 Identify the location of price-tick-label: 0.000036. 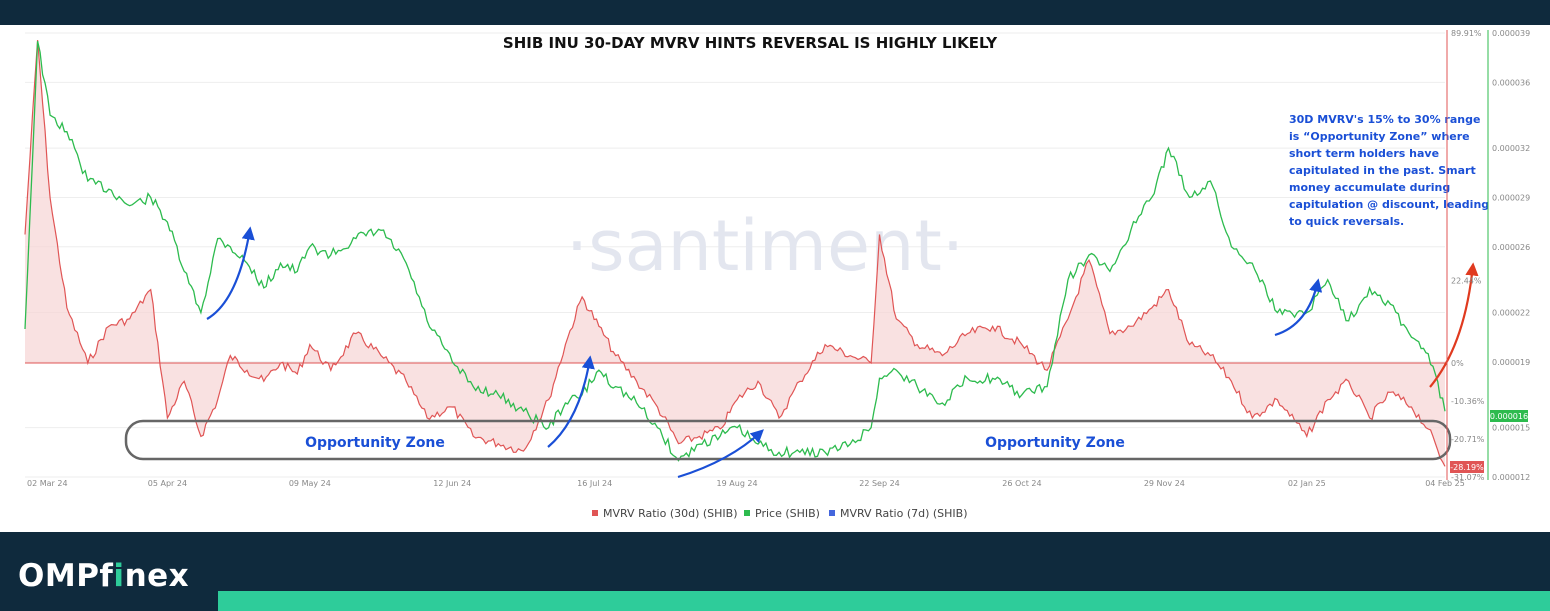
(1511, 82).